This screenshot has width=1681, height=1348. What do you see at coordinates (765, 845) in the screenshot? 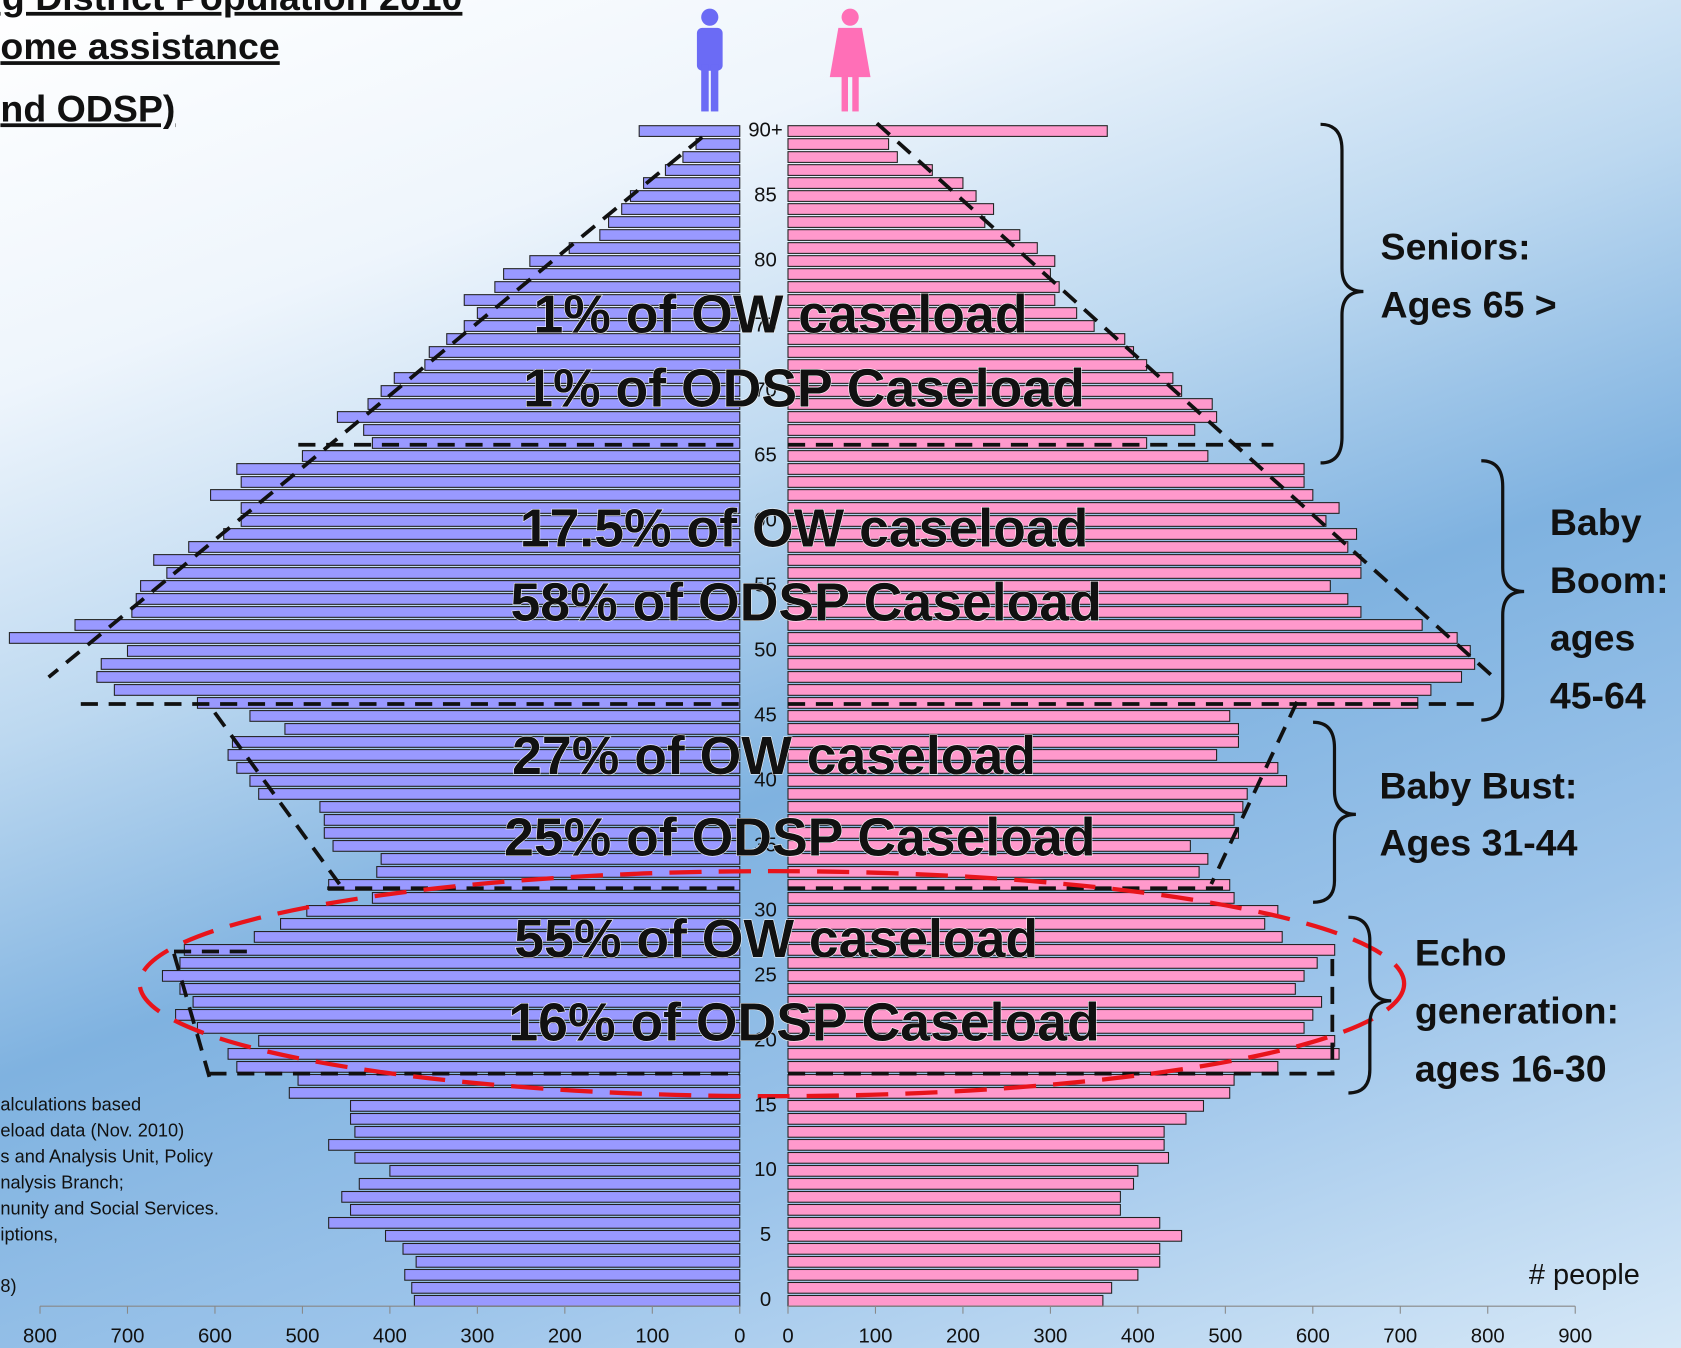
I see `age-label: 35` at bounding box center [765, 845].